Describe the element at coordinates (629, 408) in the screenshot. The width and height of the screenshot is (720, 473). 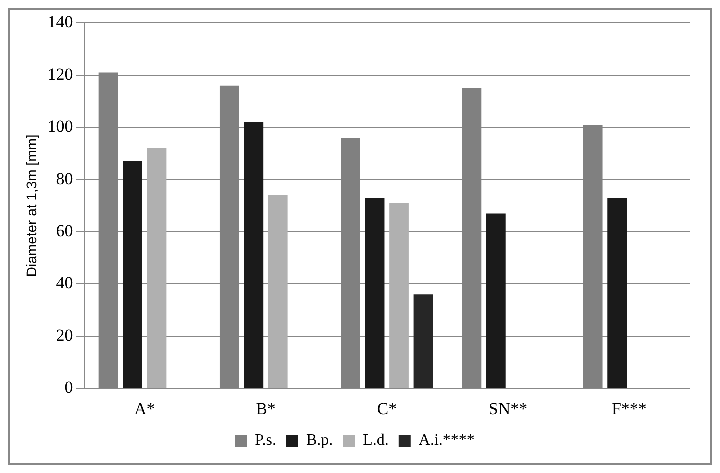
I see `x-tick-label: F***` at that location.